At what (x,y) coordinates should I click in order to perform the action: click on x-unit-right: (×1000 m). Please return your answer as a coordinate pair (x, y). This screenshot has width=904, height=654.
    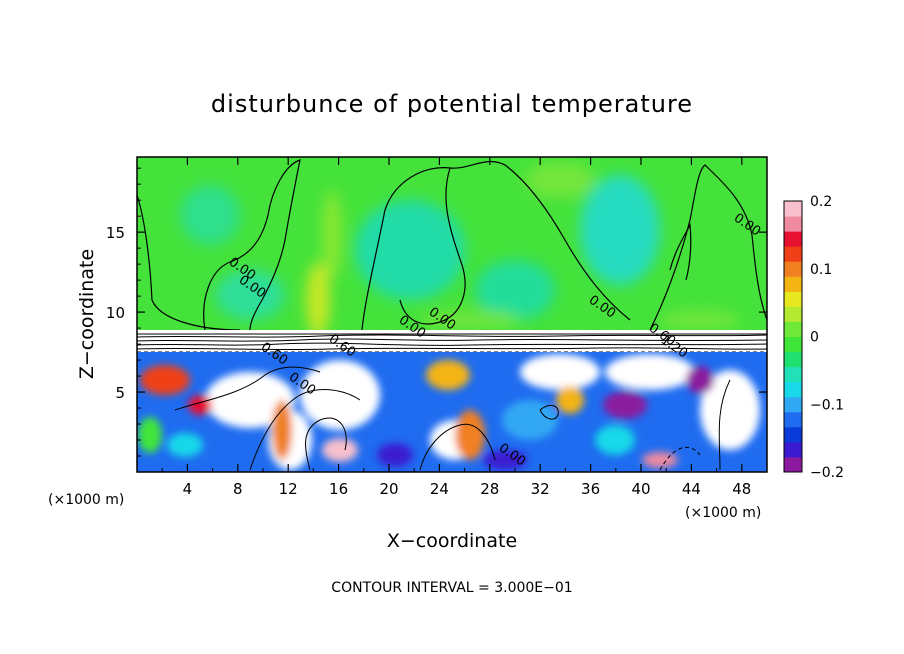
    Looking at the image, I should click on (723, 513).